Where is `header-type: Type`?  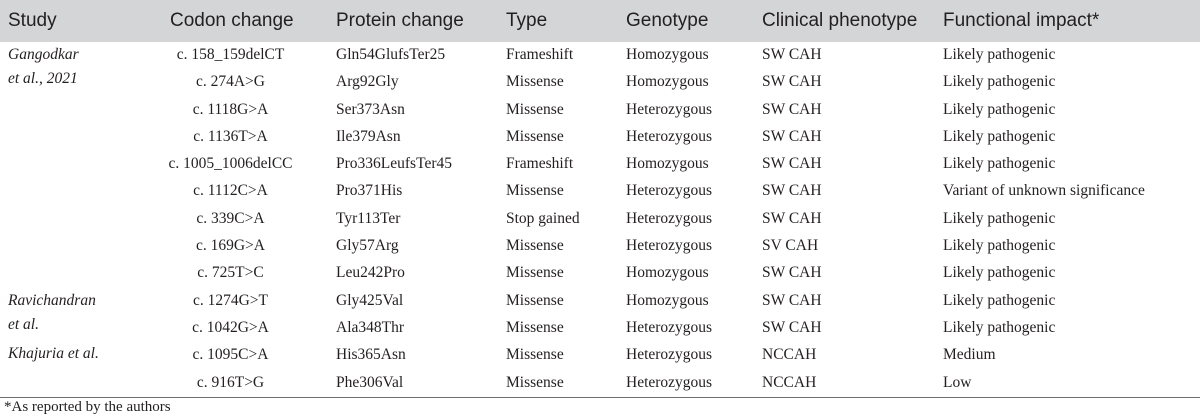 header-type: Type is located at coordinates (527, 20).